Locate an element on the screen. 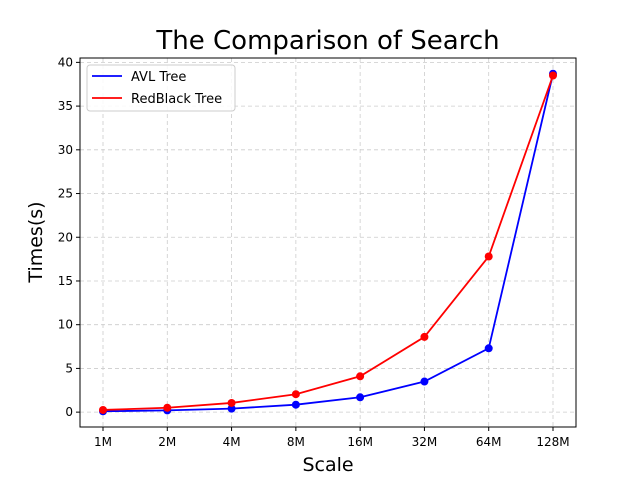 The image size is (640, 480). y-tick-label: 10 is located at coordinates (65, 325).